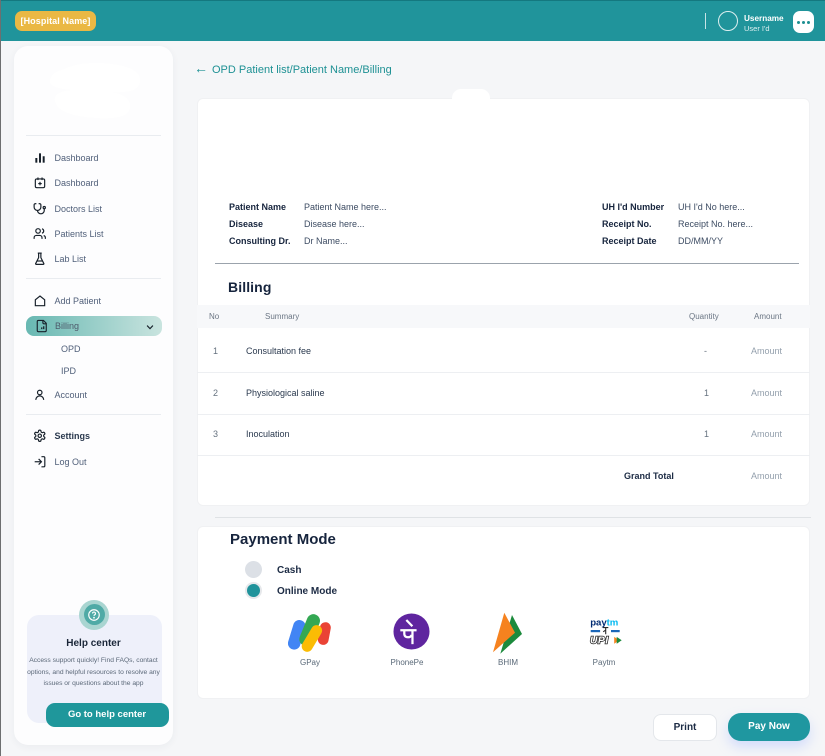  I want to click on svg-text: pay, so click(598, 623).